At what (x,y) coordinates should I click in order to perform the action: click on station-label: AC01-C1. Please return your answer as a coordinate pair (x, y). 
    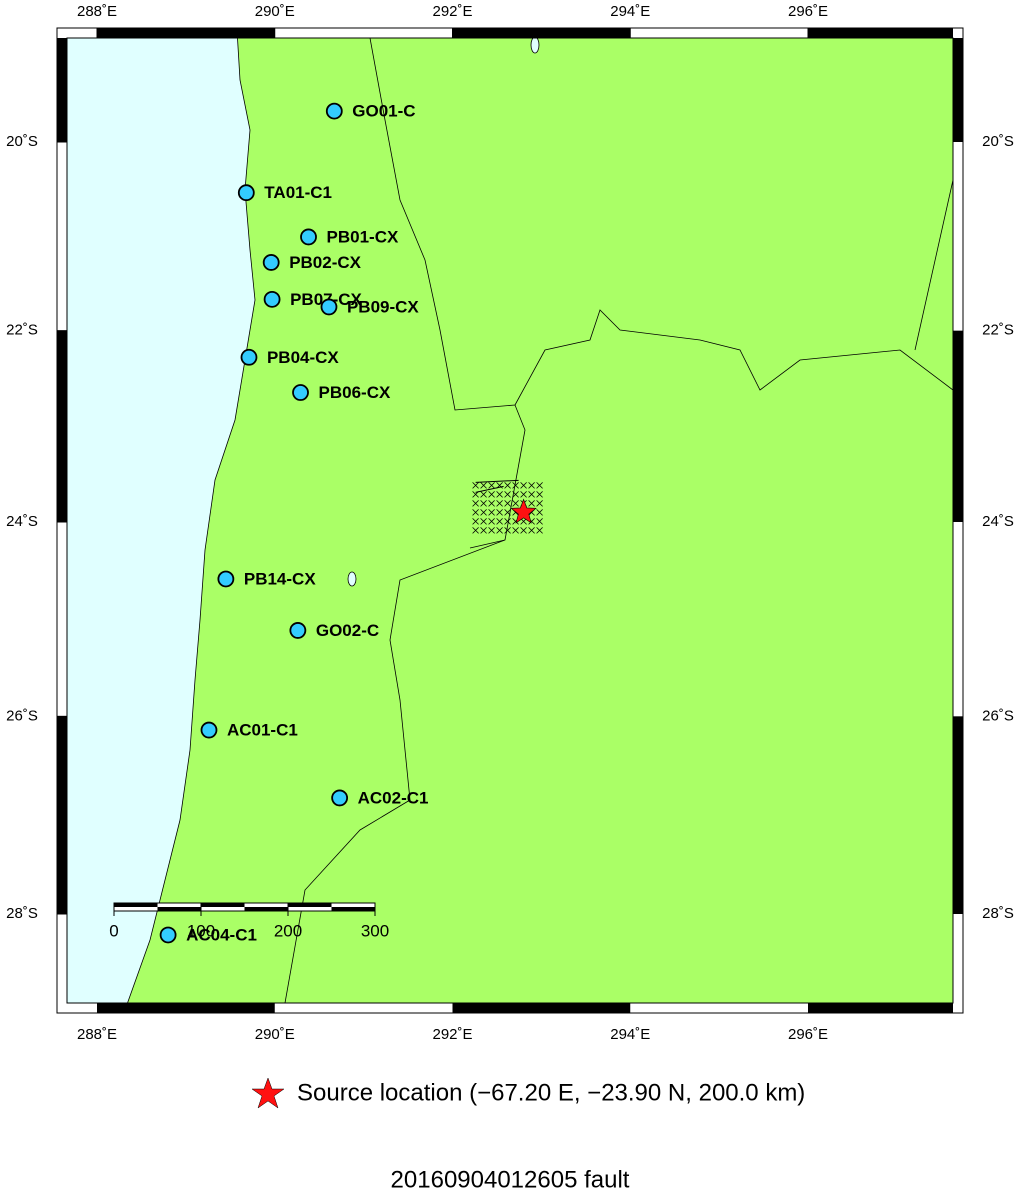
    Looking at the image, I should click on (262, 730).